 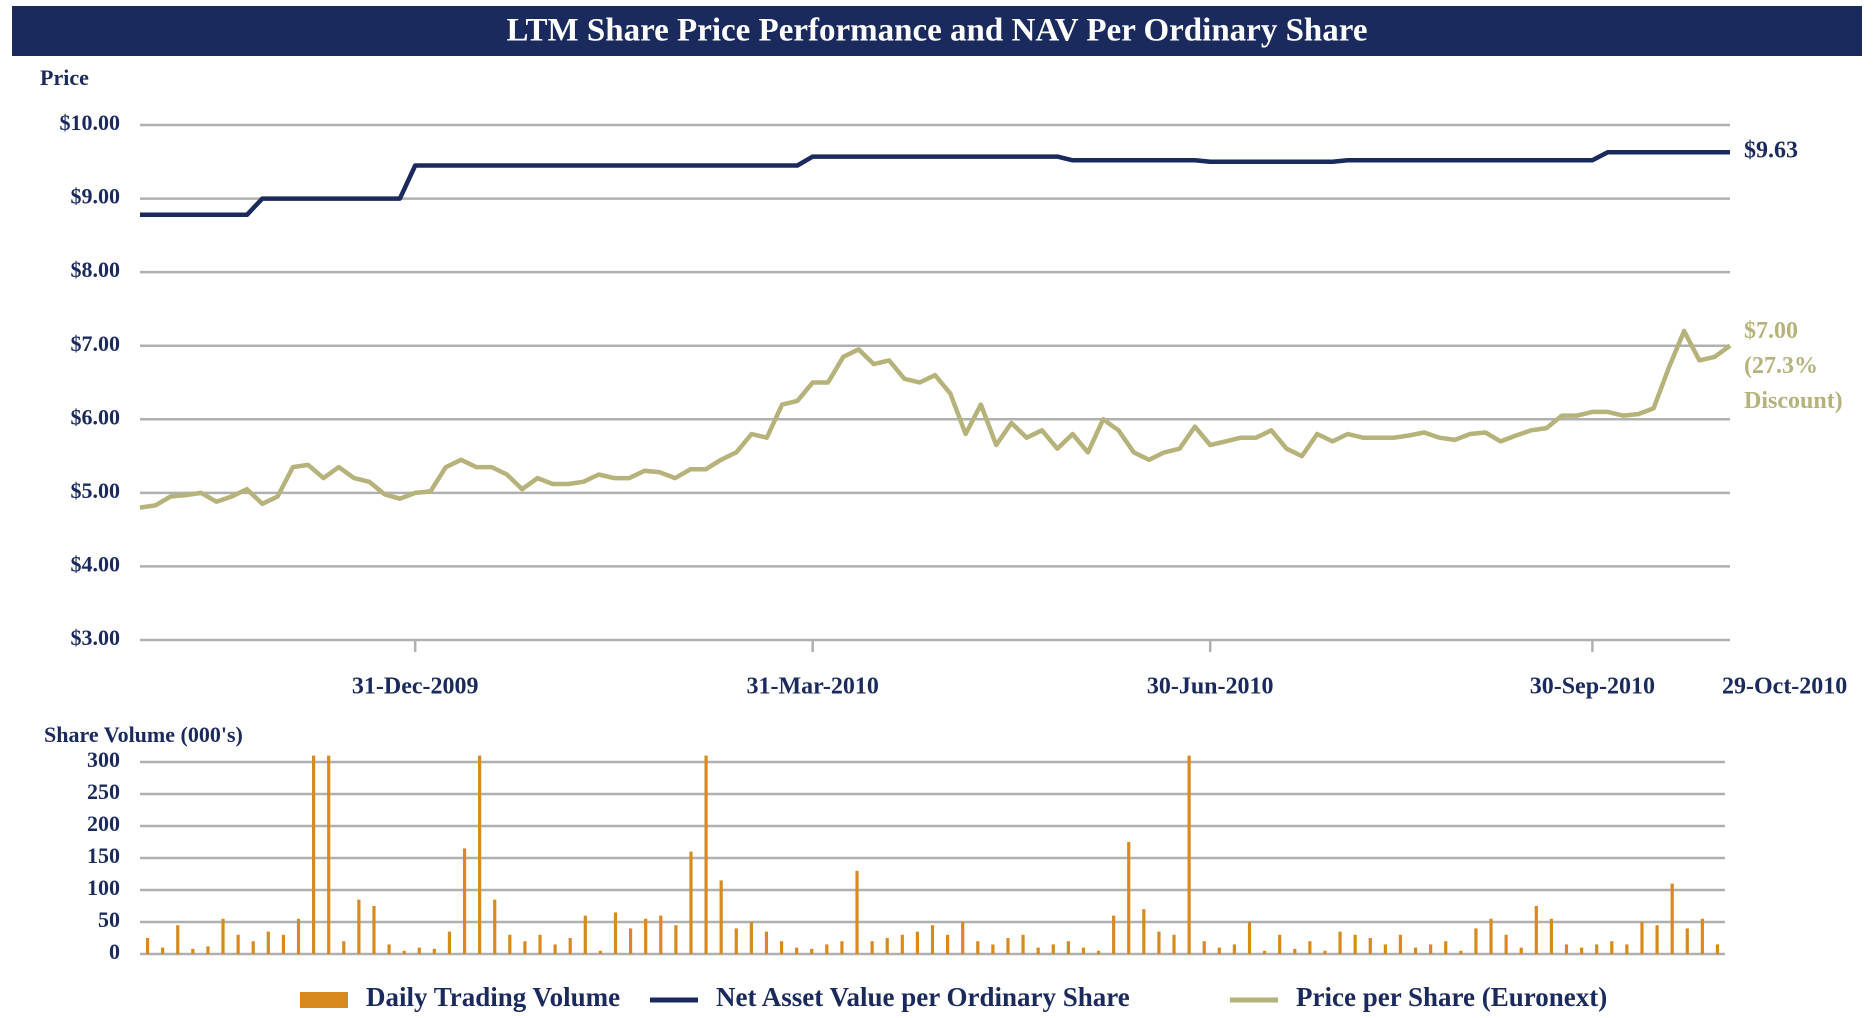 What do you see at coordinates (109, 919) in the screenshot?
I see `y-tick-label: 50` at bounding box center [109, 919].